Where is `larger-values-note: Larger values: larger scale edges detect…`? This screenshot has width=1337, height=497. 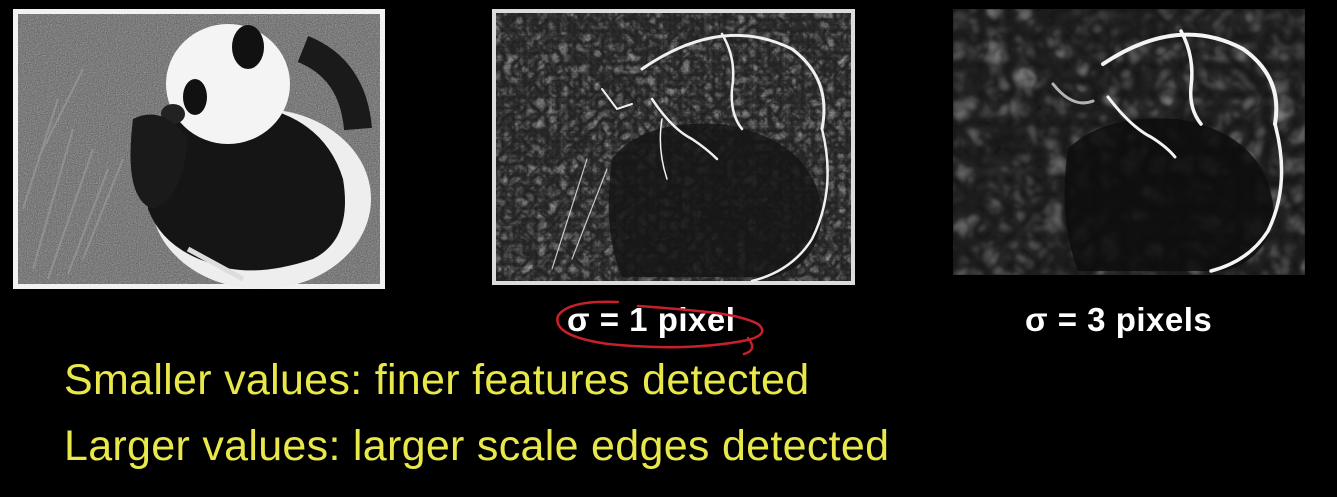 larger-values-note: Larger values: larger scale edges detect… is located at coordinates (477, 446).